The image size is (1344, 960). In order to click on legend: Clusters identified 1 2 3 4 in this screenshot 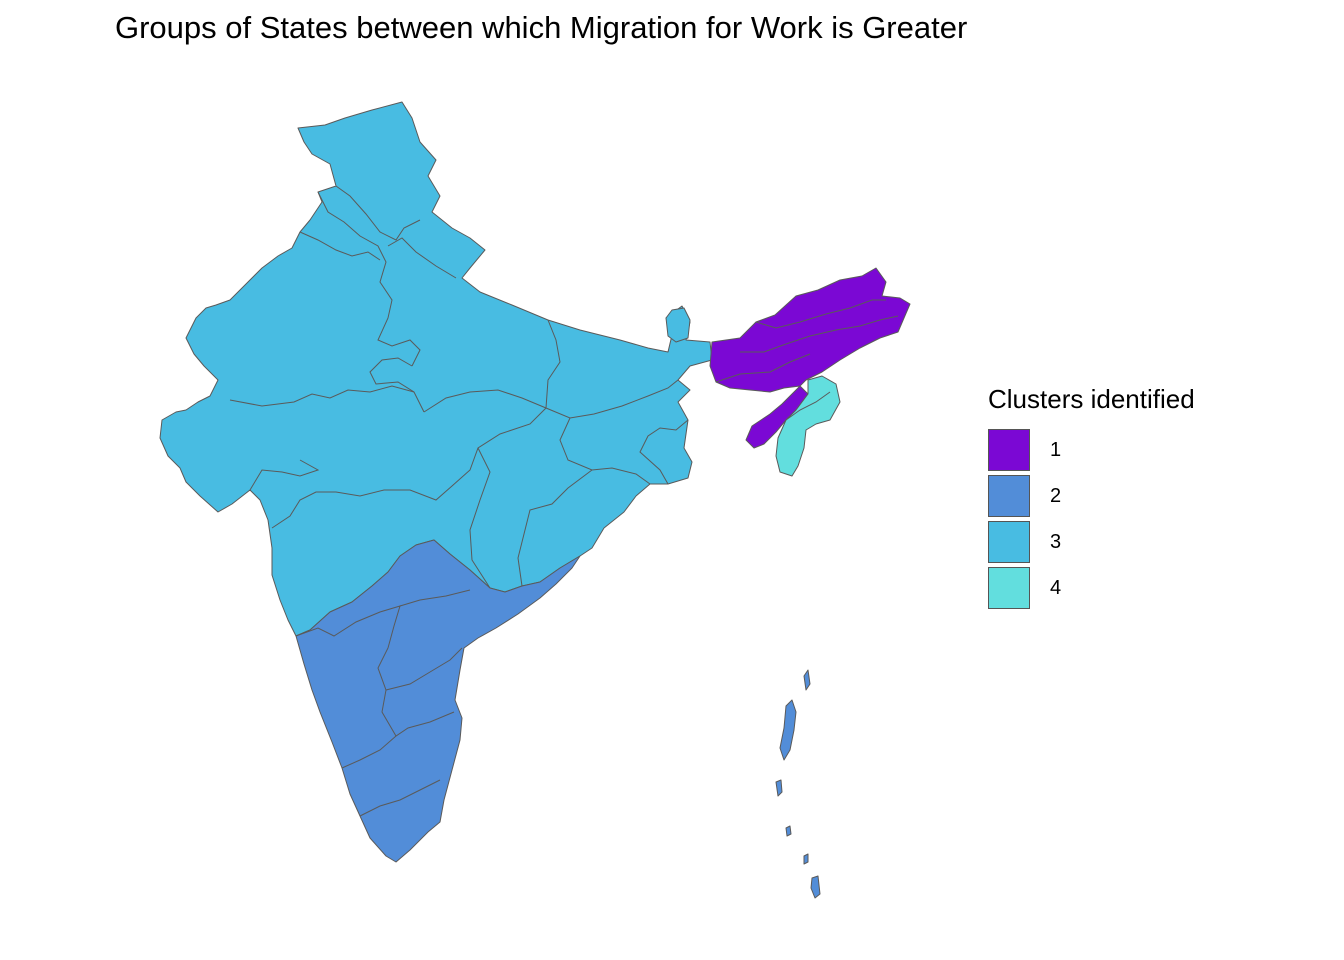, I will do `click(1091, 497)`.